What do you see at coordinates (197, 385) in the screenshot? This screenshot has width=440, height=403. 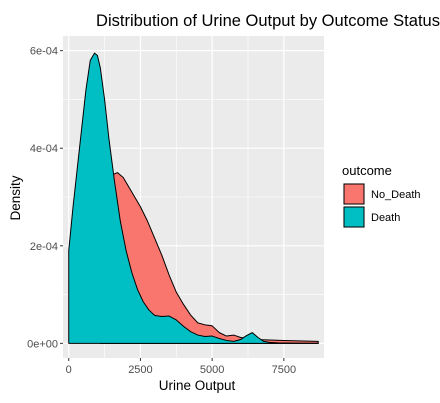 I see `x-axis-title: Urine Output` at bounding box center [197, 385].